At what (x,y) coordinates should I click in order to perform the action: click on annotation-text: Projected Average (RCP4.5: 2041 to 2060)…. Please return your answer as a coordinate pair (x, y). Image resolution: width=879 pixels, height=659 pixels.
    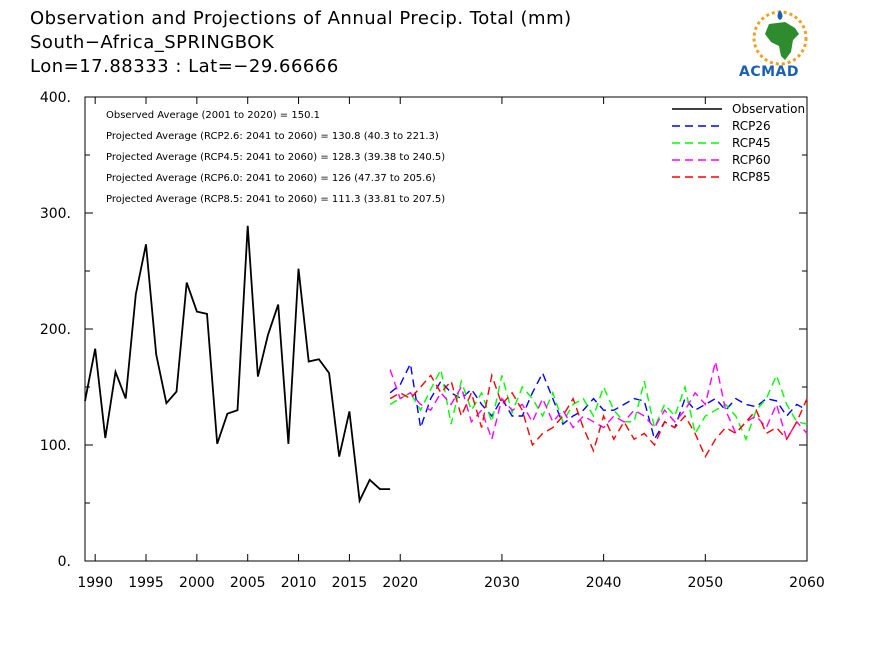
    Looking at the image, I should click on (275, 157).